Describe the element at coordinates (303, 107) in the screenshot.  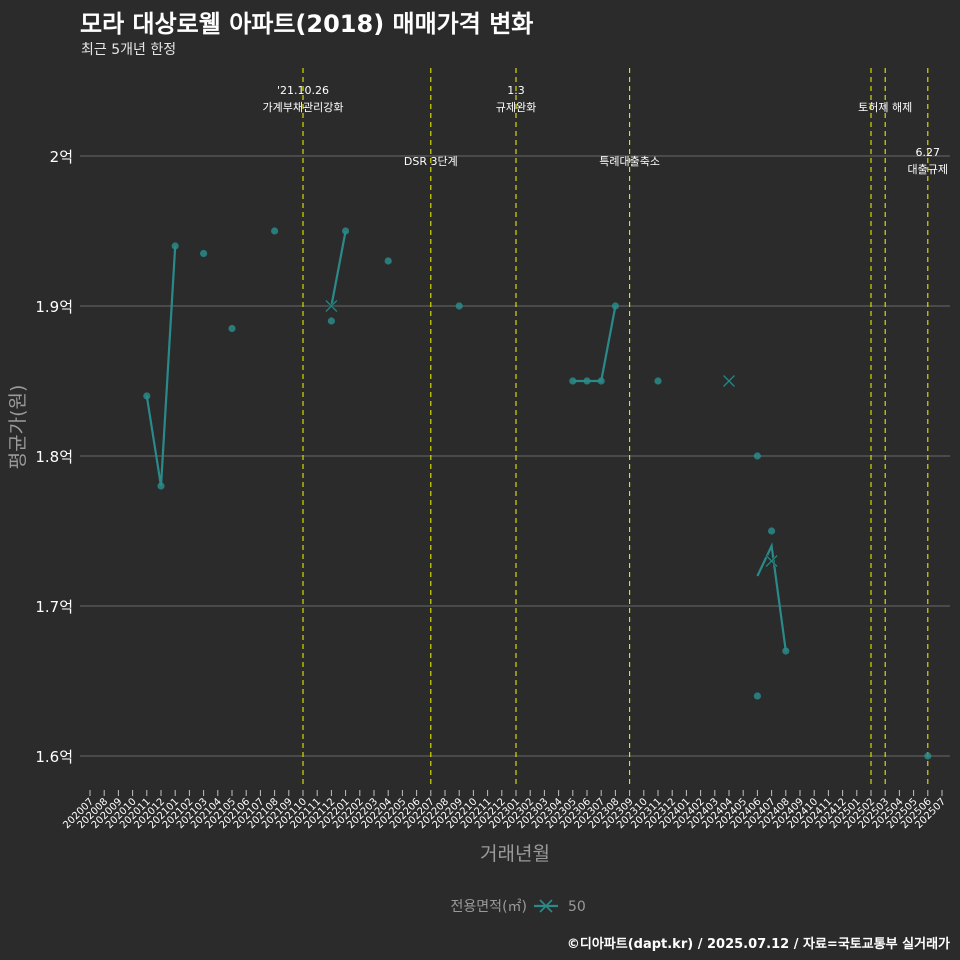
I see `event-policy-label: 가계부채관리강화` at that location.